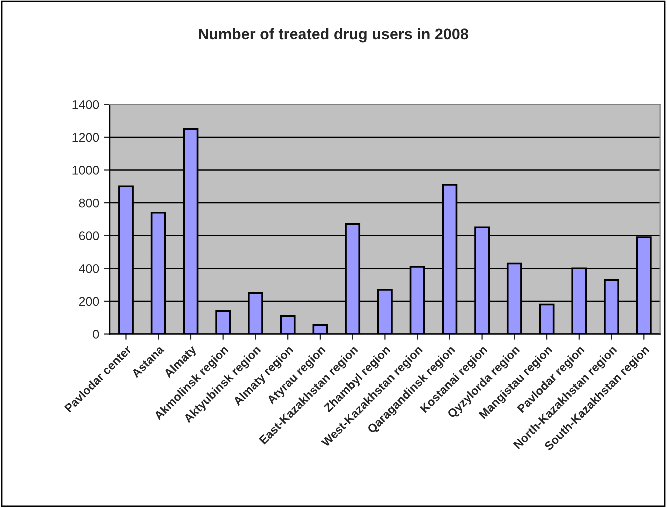 The width and height of the screenshot is (667, 508). What do you see at coordinates (89, 236) in the screenshot?
I see `y-tick-label: 600` at bounding box center [89, 236].